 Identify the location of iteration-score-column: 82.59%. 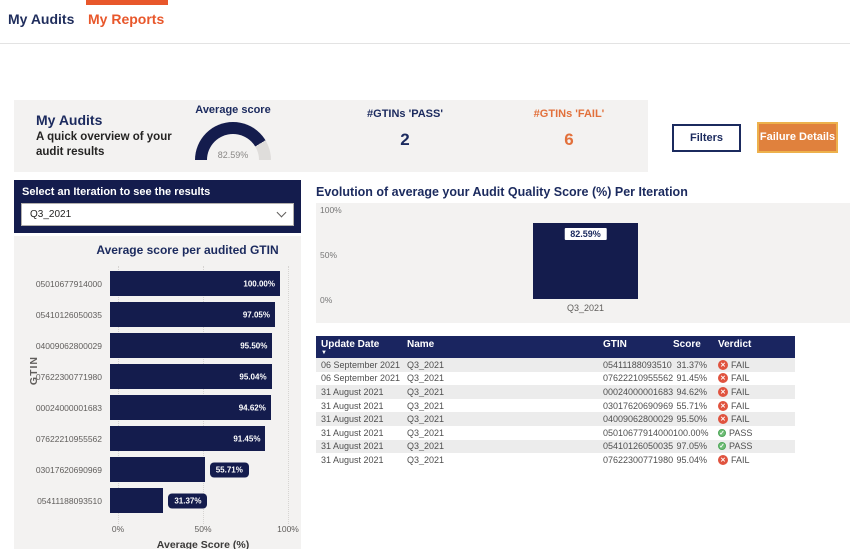
(585, 261).